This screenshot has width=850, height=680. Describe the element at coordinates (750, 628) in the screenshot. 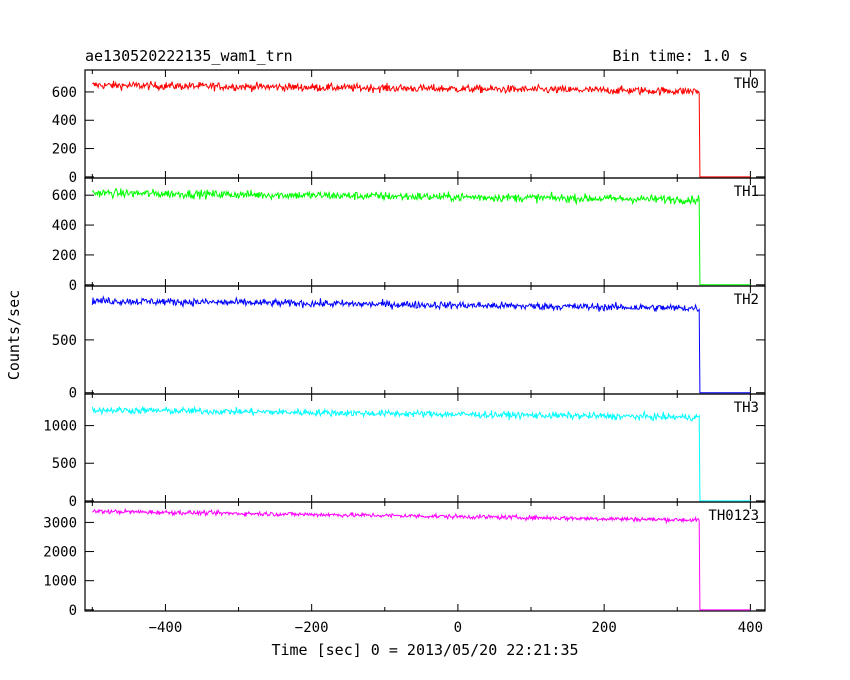

I see `x-tick-label: 400` at that location.